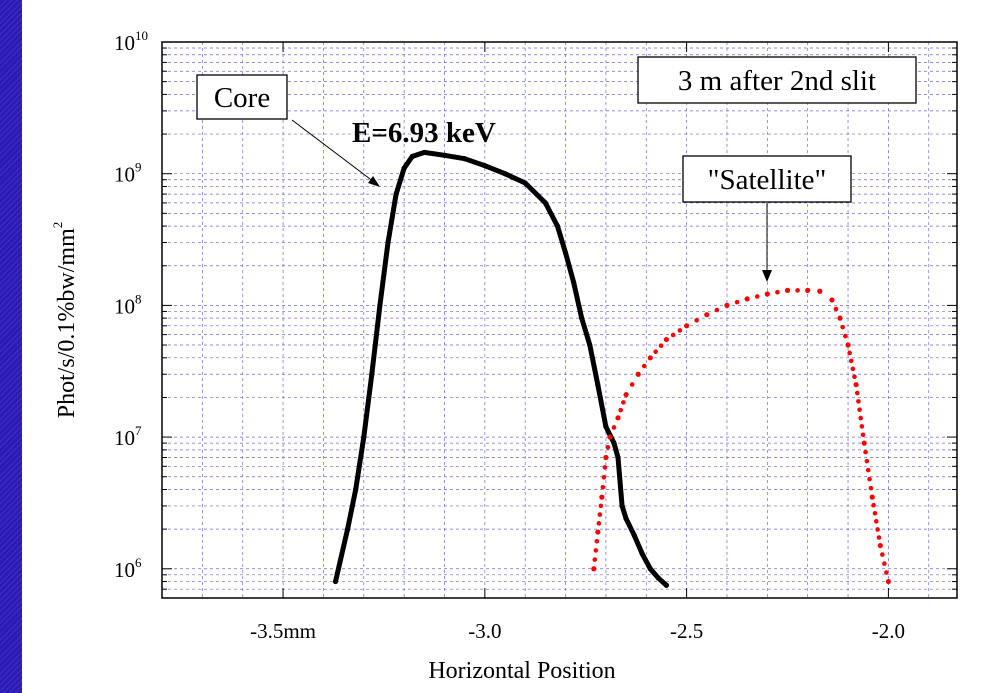  I want to click on x-tick-label: -3.5mm, so click(283, 631).